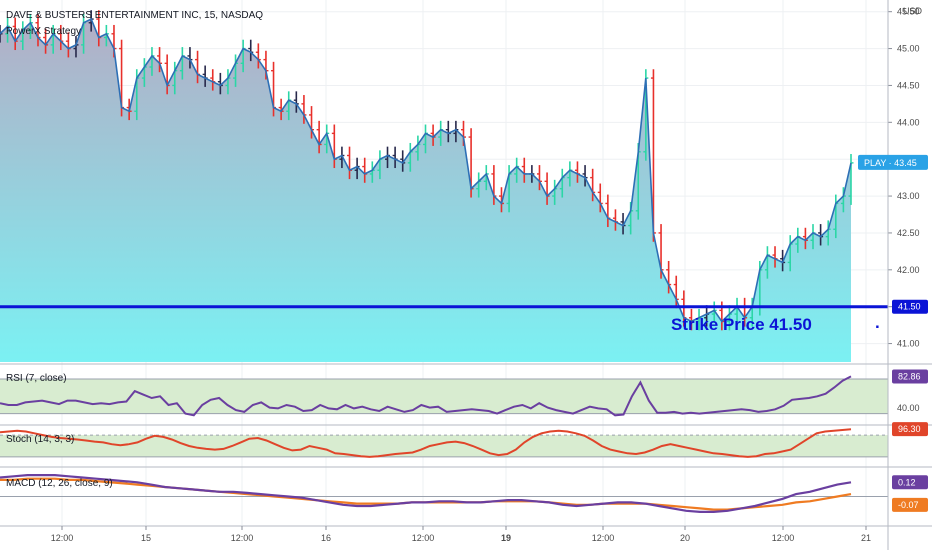 The image size is (932, 550). What do you see at coordinates (40, 439) in the screenshot?
I see `stoch-title: Stoch (14, 3, 3)` at bounding box center [40, 439].